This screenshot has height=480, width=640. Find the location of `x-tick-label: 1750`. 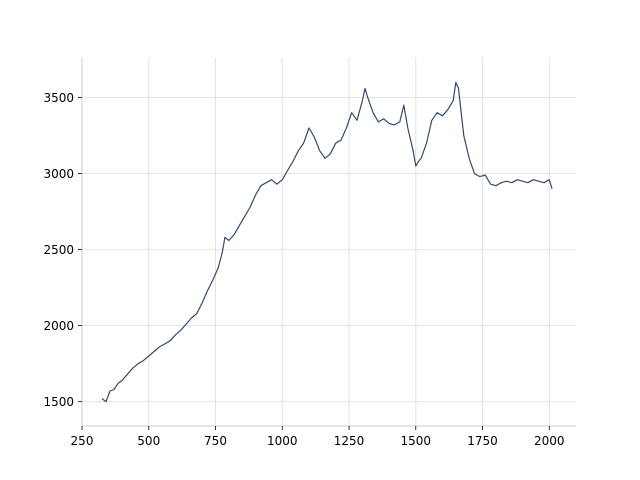

x-tick-label: 1750 is located at coordinates (482, 441).